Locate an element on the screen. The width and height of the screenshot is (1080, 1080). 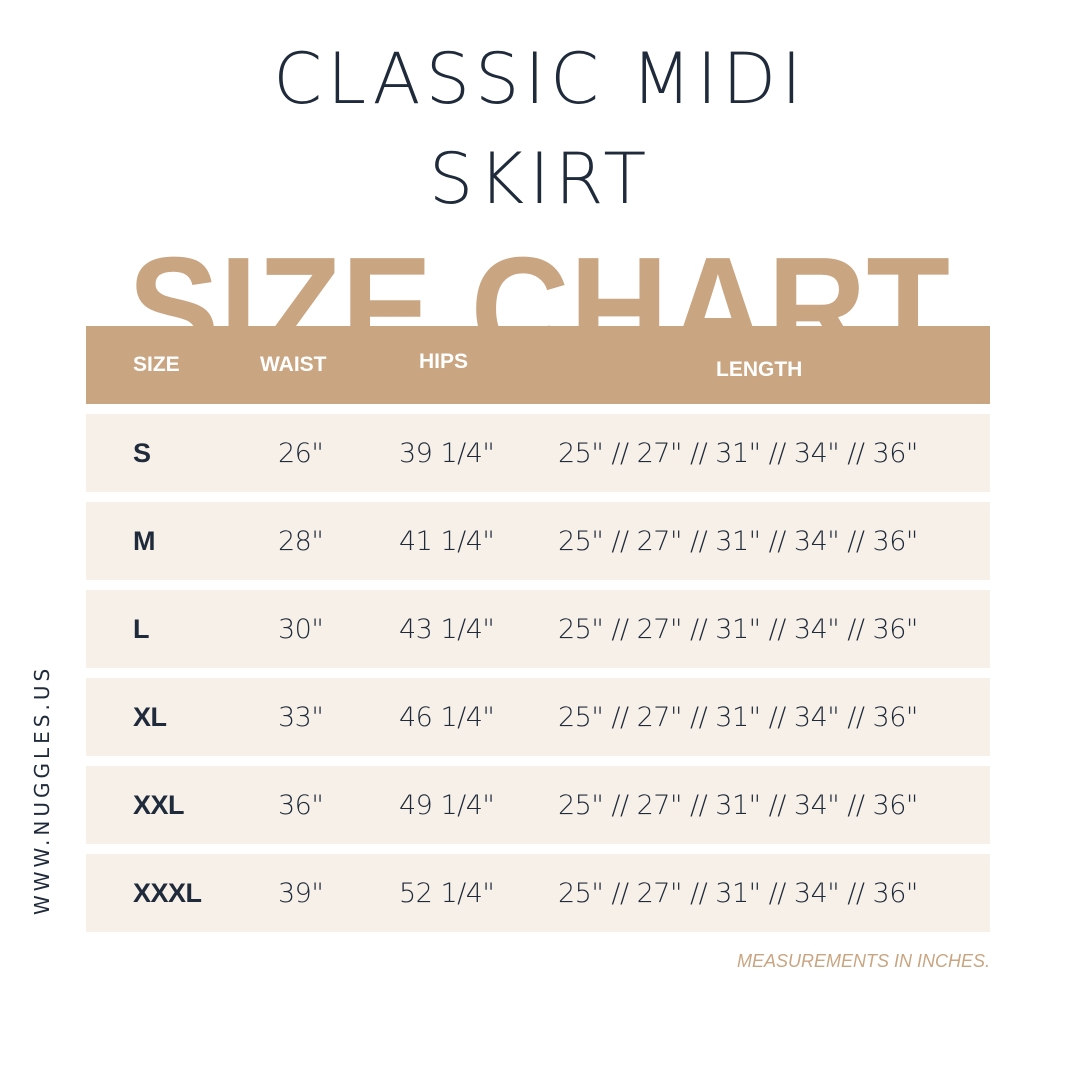
size-chart-banner: SIZE CHART is located at coordinates (540, 263).